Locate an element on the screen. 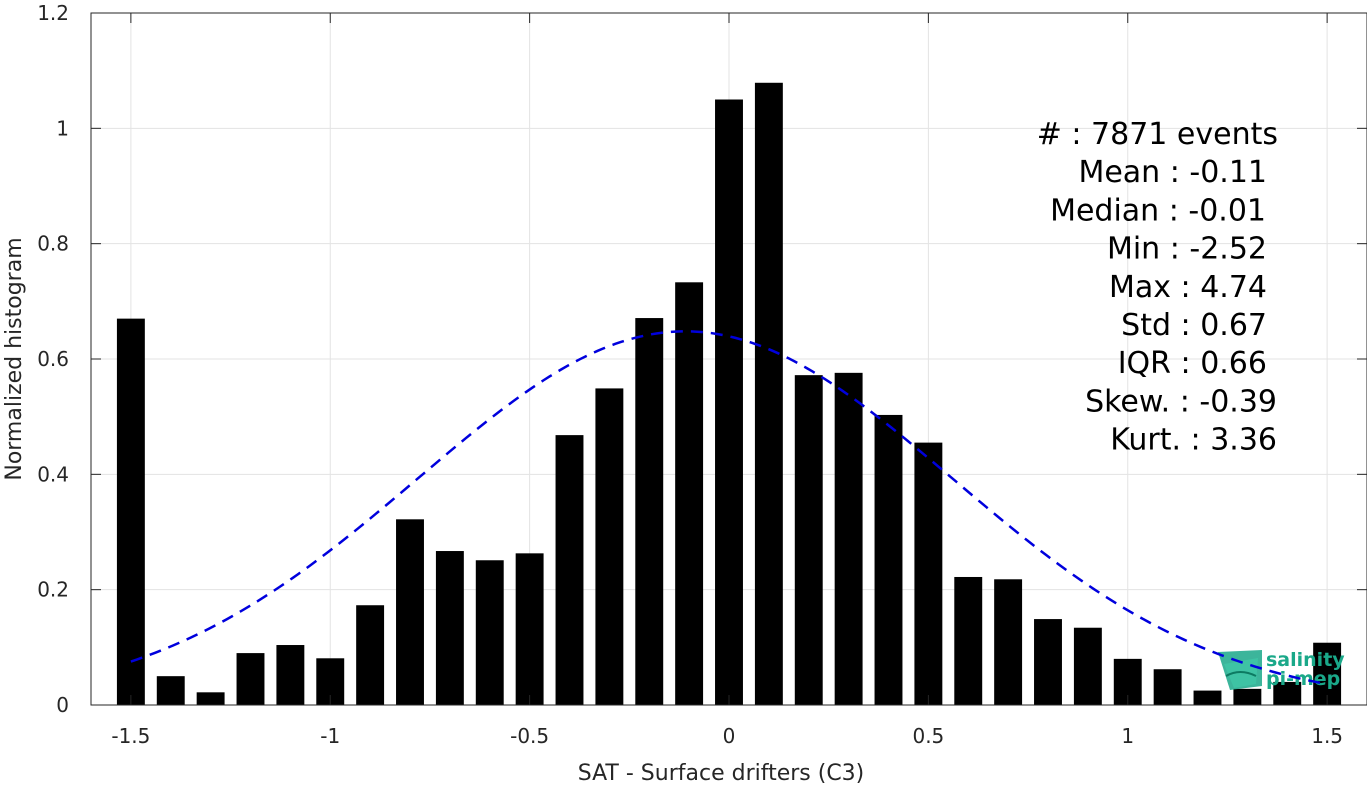 The height and width of the screenshot is (785, 1367). stat-line-3: Min : -2.52 is located at coordinates (1187, 249).